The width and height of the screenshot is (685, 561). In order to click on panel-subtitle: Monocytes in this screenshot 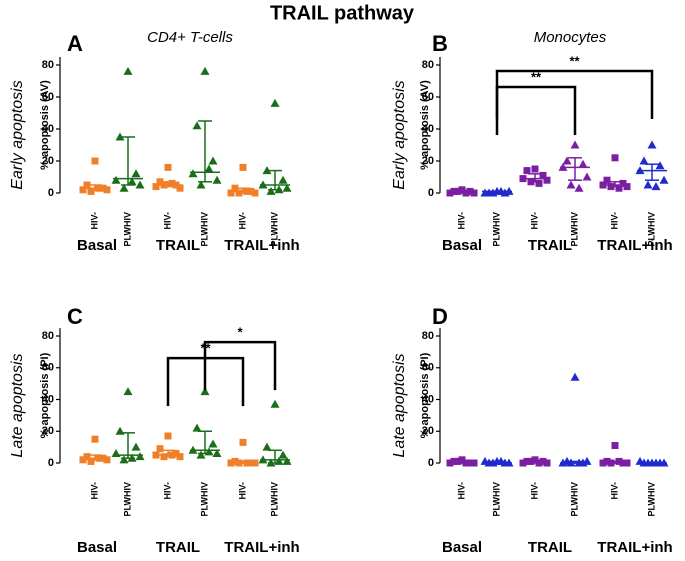, I will do `click(570, 37)`.